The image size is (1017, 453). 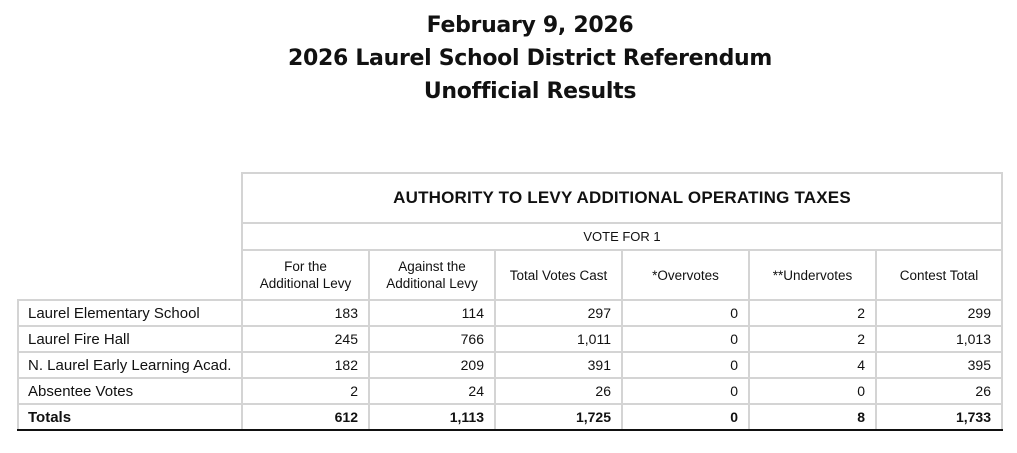 What do you see at coordinates (432, 339) in the screenshot?
I see `cell-value: 766` at bounding box center [432, 339].